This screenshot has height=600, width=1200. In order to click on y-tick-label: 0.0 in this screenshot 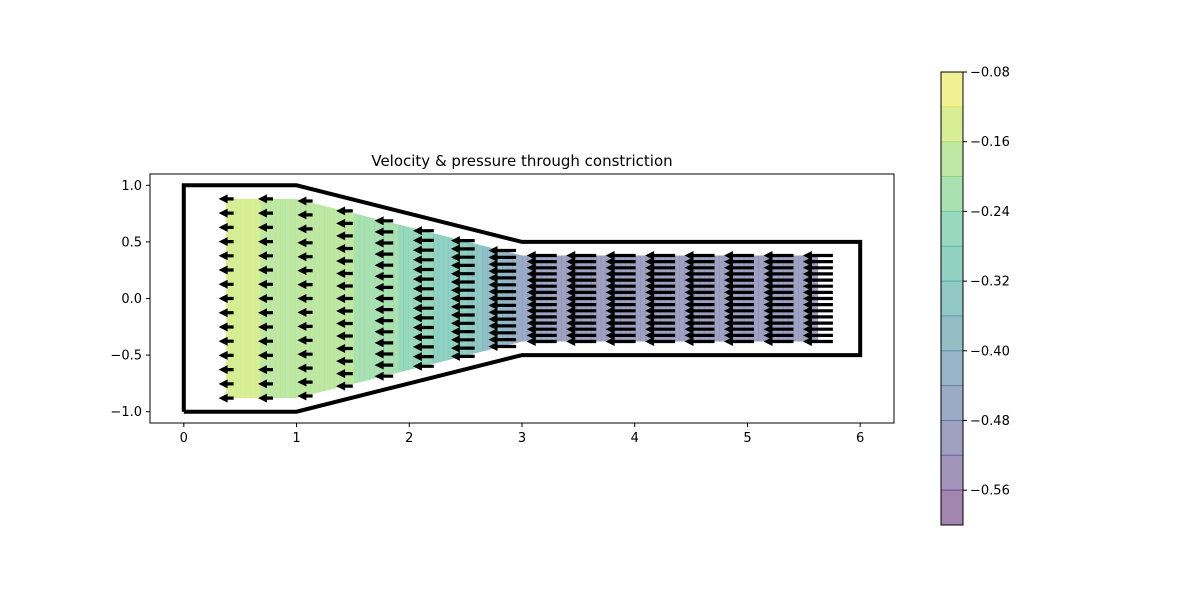, I will do `click(131, 299)`.